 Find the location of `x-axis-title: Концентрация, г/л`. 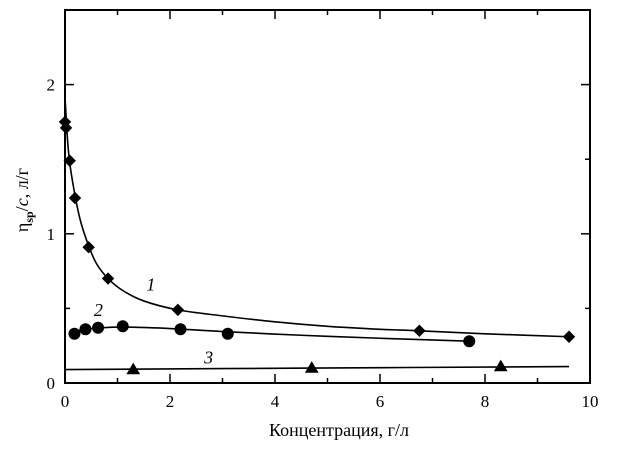

x-axis-title: Концентрация, г/л is located at coordinates (339, 430).